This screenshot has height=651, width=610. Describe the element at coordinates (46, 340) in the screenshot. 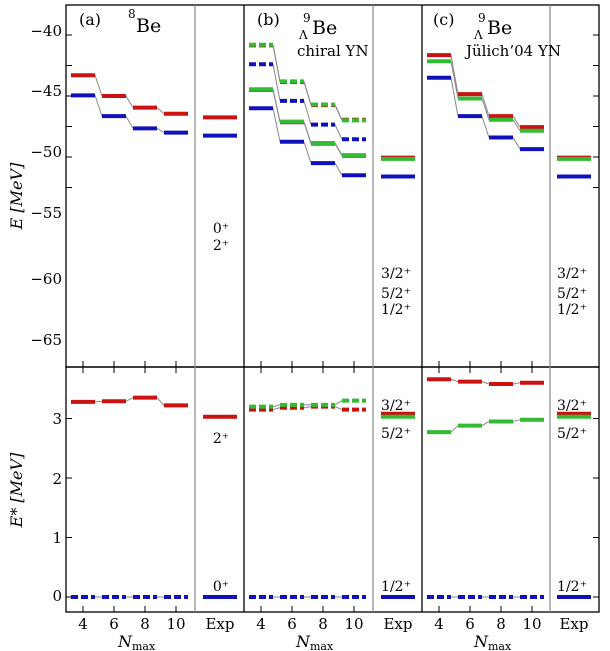

I see `ytick-top-label: −65` at that location.